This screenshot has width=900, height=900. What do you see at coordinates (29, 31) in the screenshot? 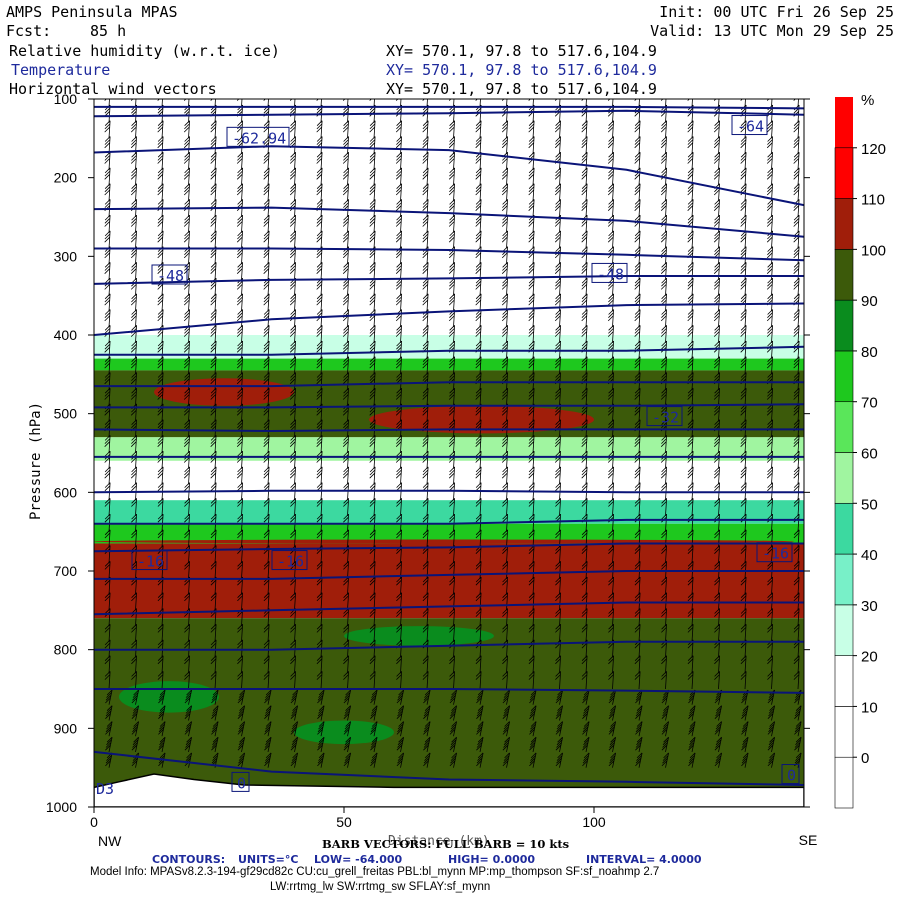
I see `forecast-label: Fcst:` at bounding box center [29, 31].